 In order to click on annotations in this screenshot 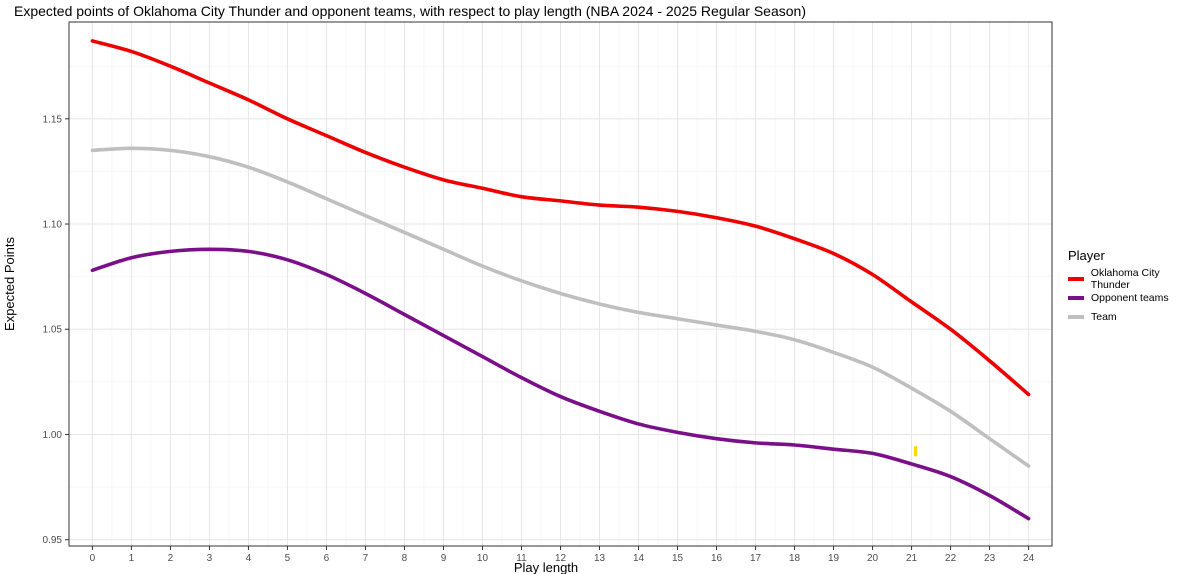, I will do `click(915, 451)`.